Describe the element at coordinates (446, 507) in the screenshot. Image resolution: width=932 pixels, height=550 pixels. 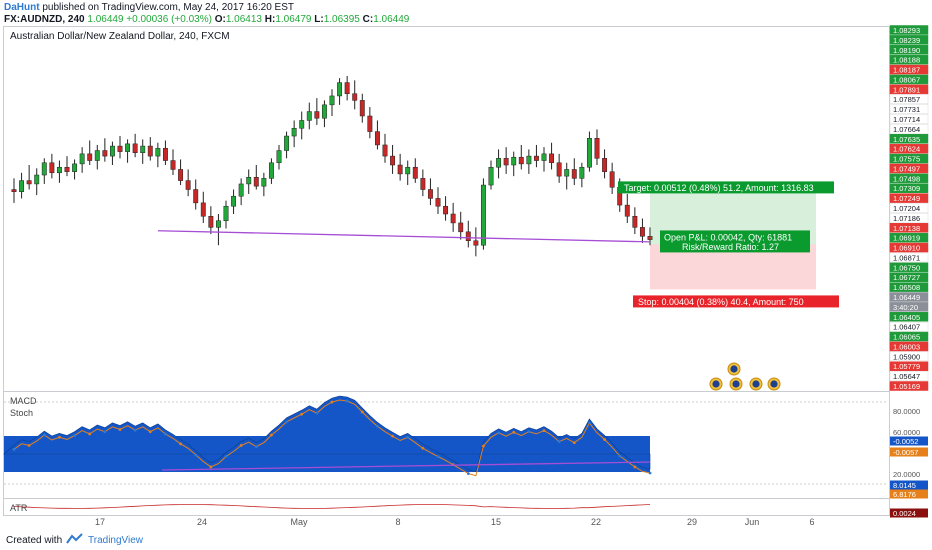
I see `atr-panel` at that location.